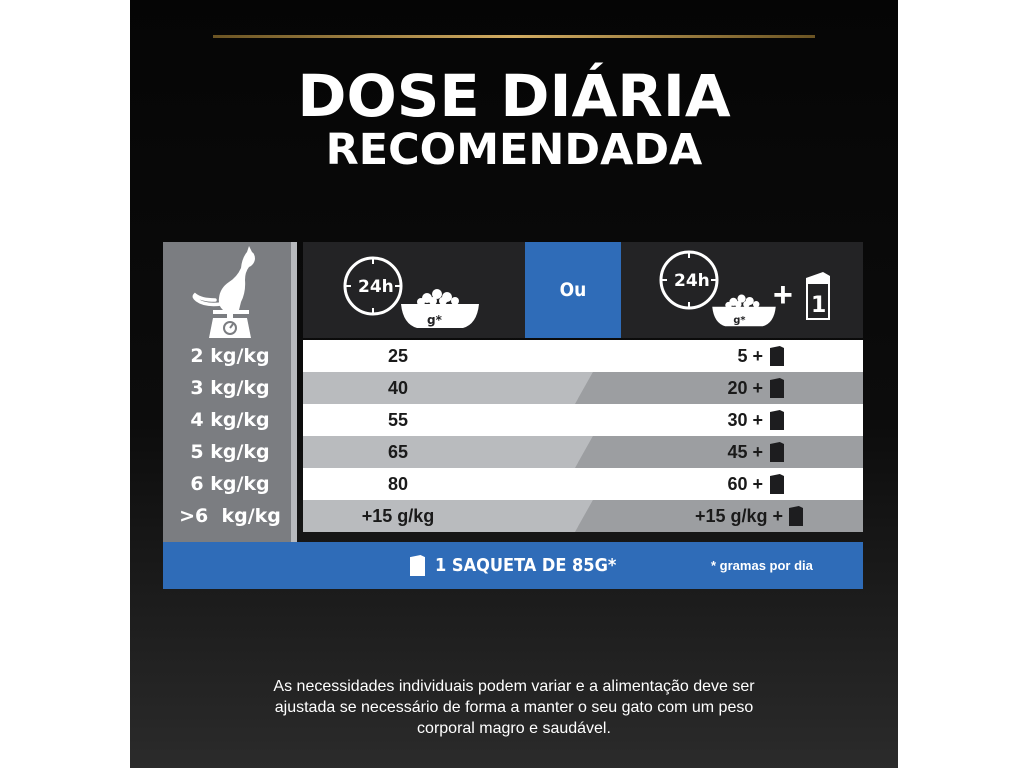 The height and width of the screenshot is (768, 1028). Describe the element at coordinates (745, 420) in the screenshot. I see `mixed-value: 30 +` at that location.